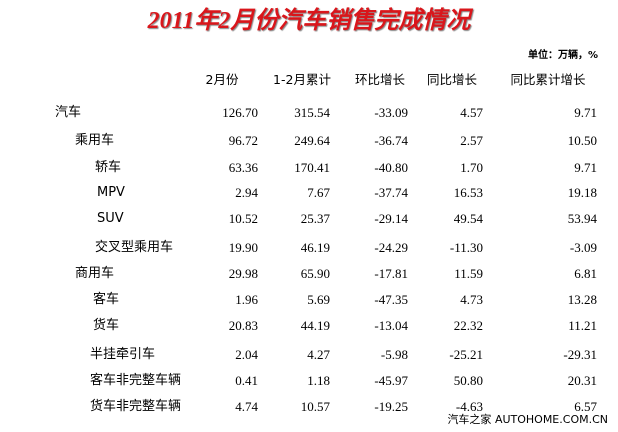 The height and width of the screenshot is (432, 618). What do you see at coordinates (391, 380) in the screenshot?
I see `cell: -45.97` at bounding box center [391, 380].